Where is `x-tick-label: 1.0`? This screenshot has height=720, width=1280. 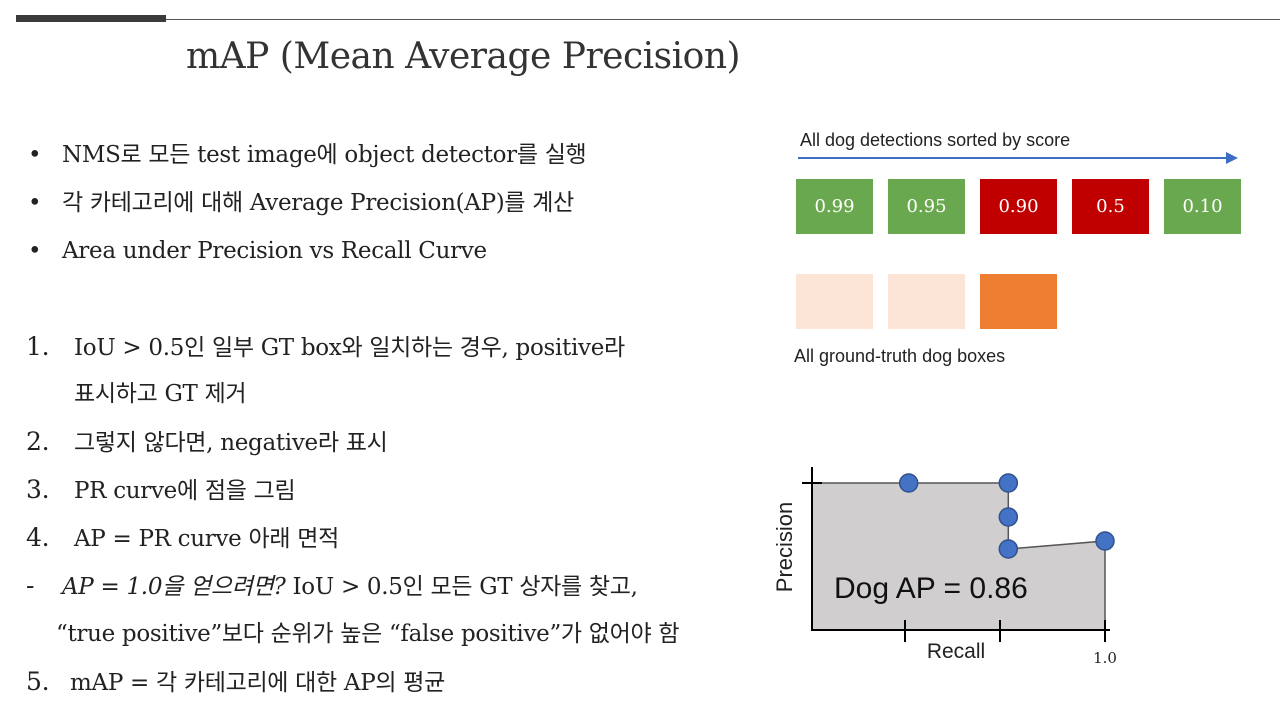
x-tick-label: 1.0 is located at coordinates (1105, 658).